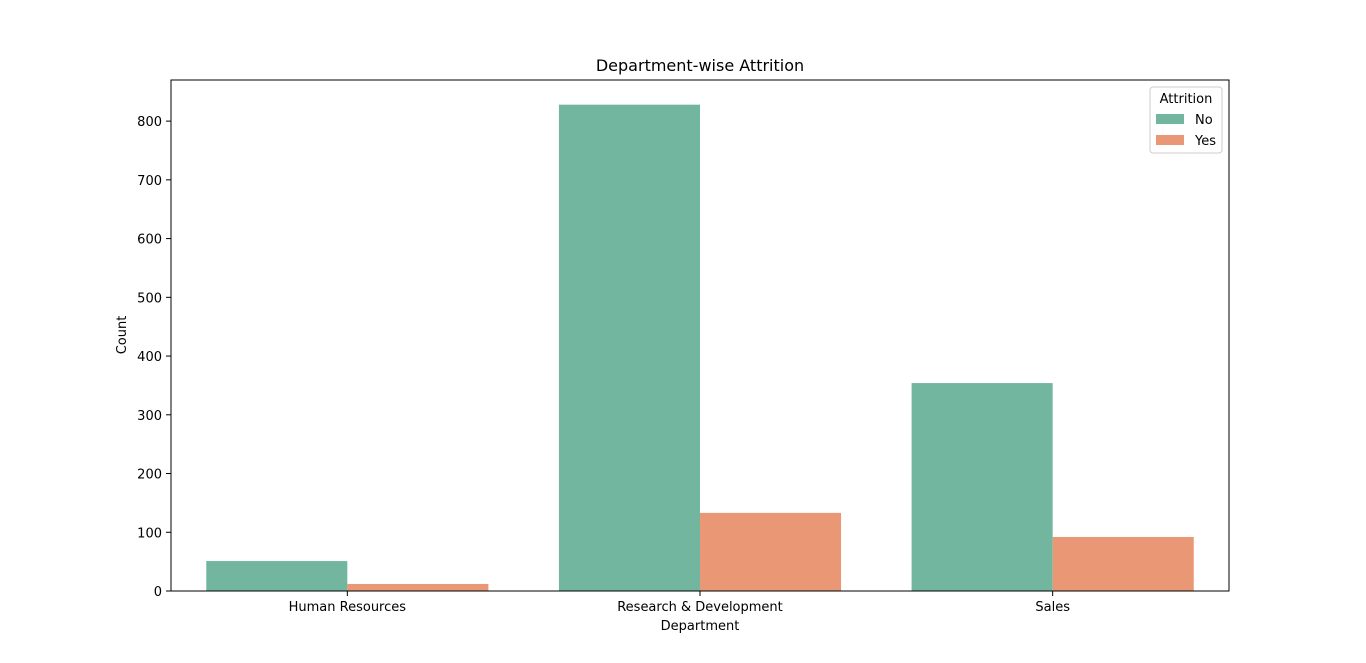 This screenshot has width=1366, height=663. What do you see at coordinates (122, 335) in the screenshot?
I see `y-axis-title: Count` at bounding box center [122, 335].